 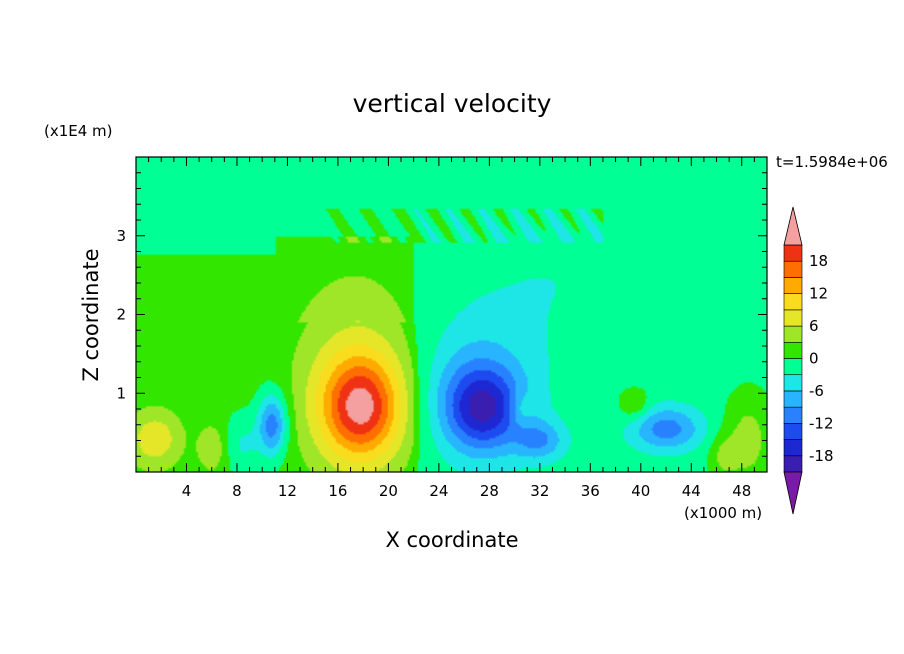 I want to click on x-tick-label: 44, so click(x=691, y=491).